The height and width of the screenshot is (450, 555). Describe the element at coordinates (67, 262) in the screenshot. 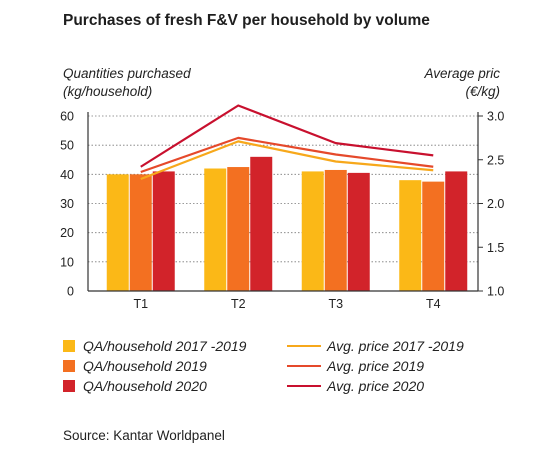

I see `y-tick-label: 10` at that location.